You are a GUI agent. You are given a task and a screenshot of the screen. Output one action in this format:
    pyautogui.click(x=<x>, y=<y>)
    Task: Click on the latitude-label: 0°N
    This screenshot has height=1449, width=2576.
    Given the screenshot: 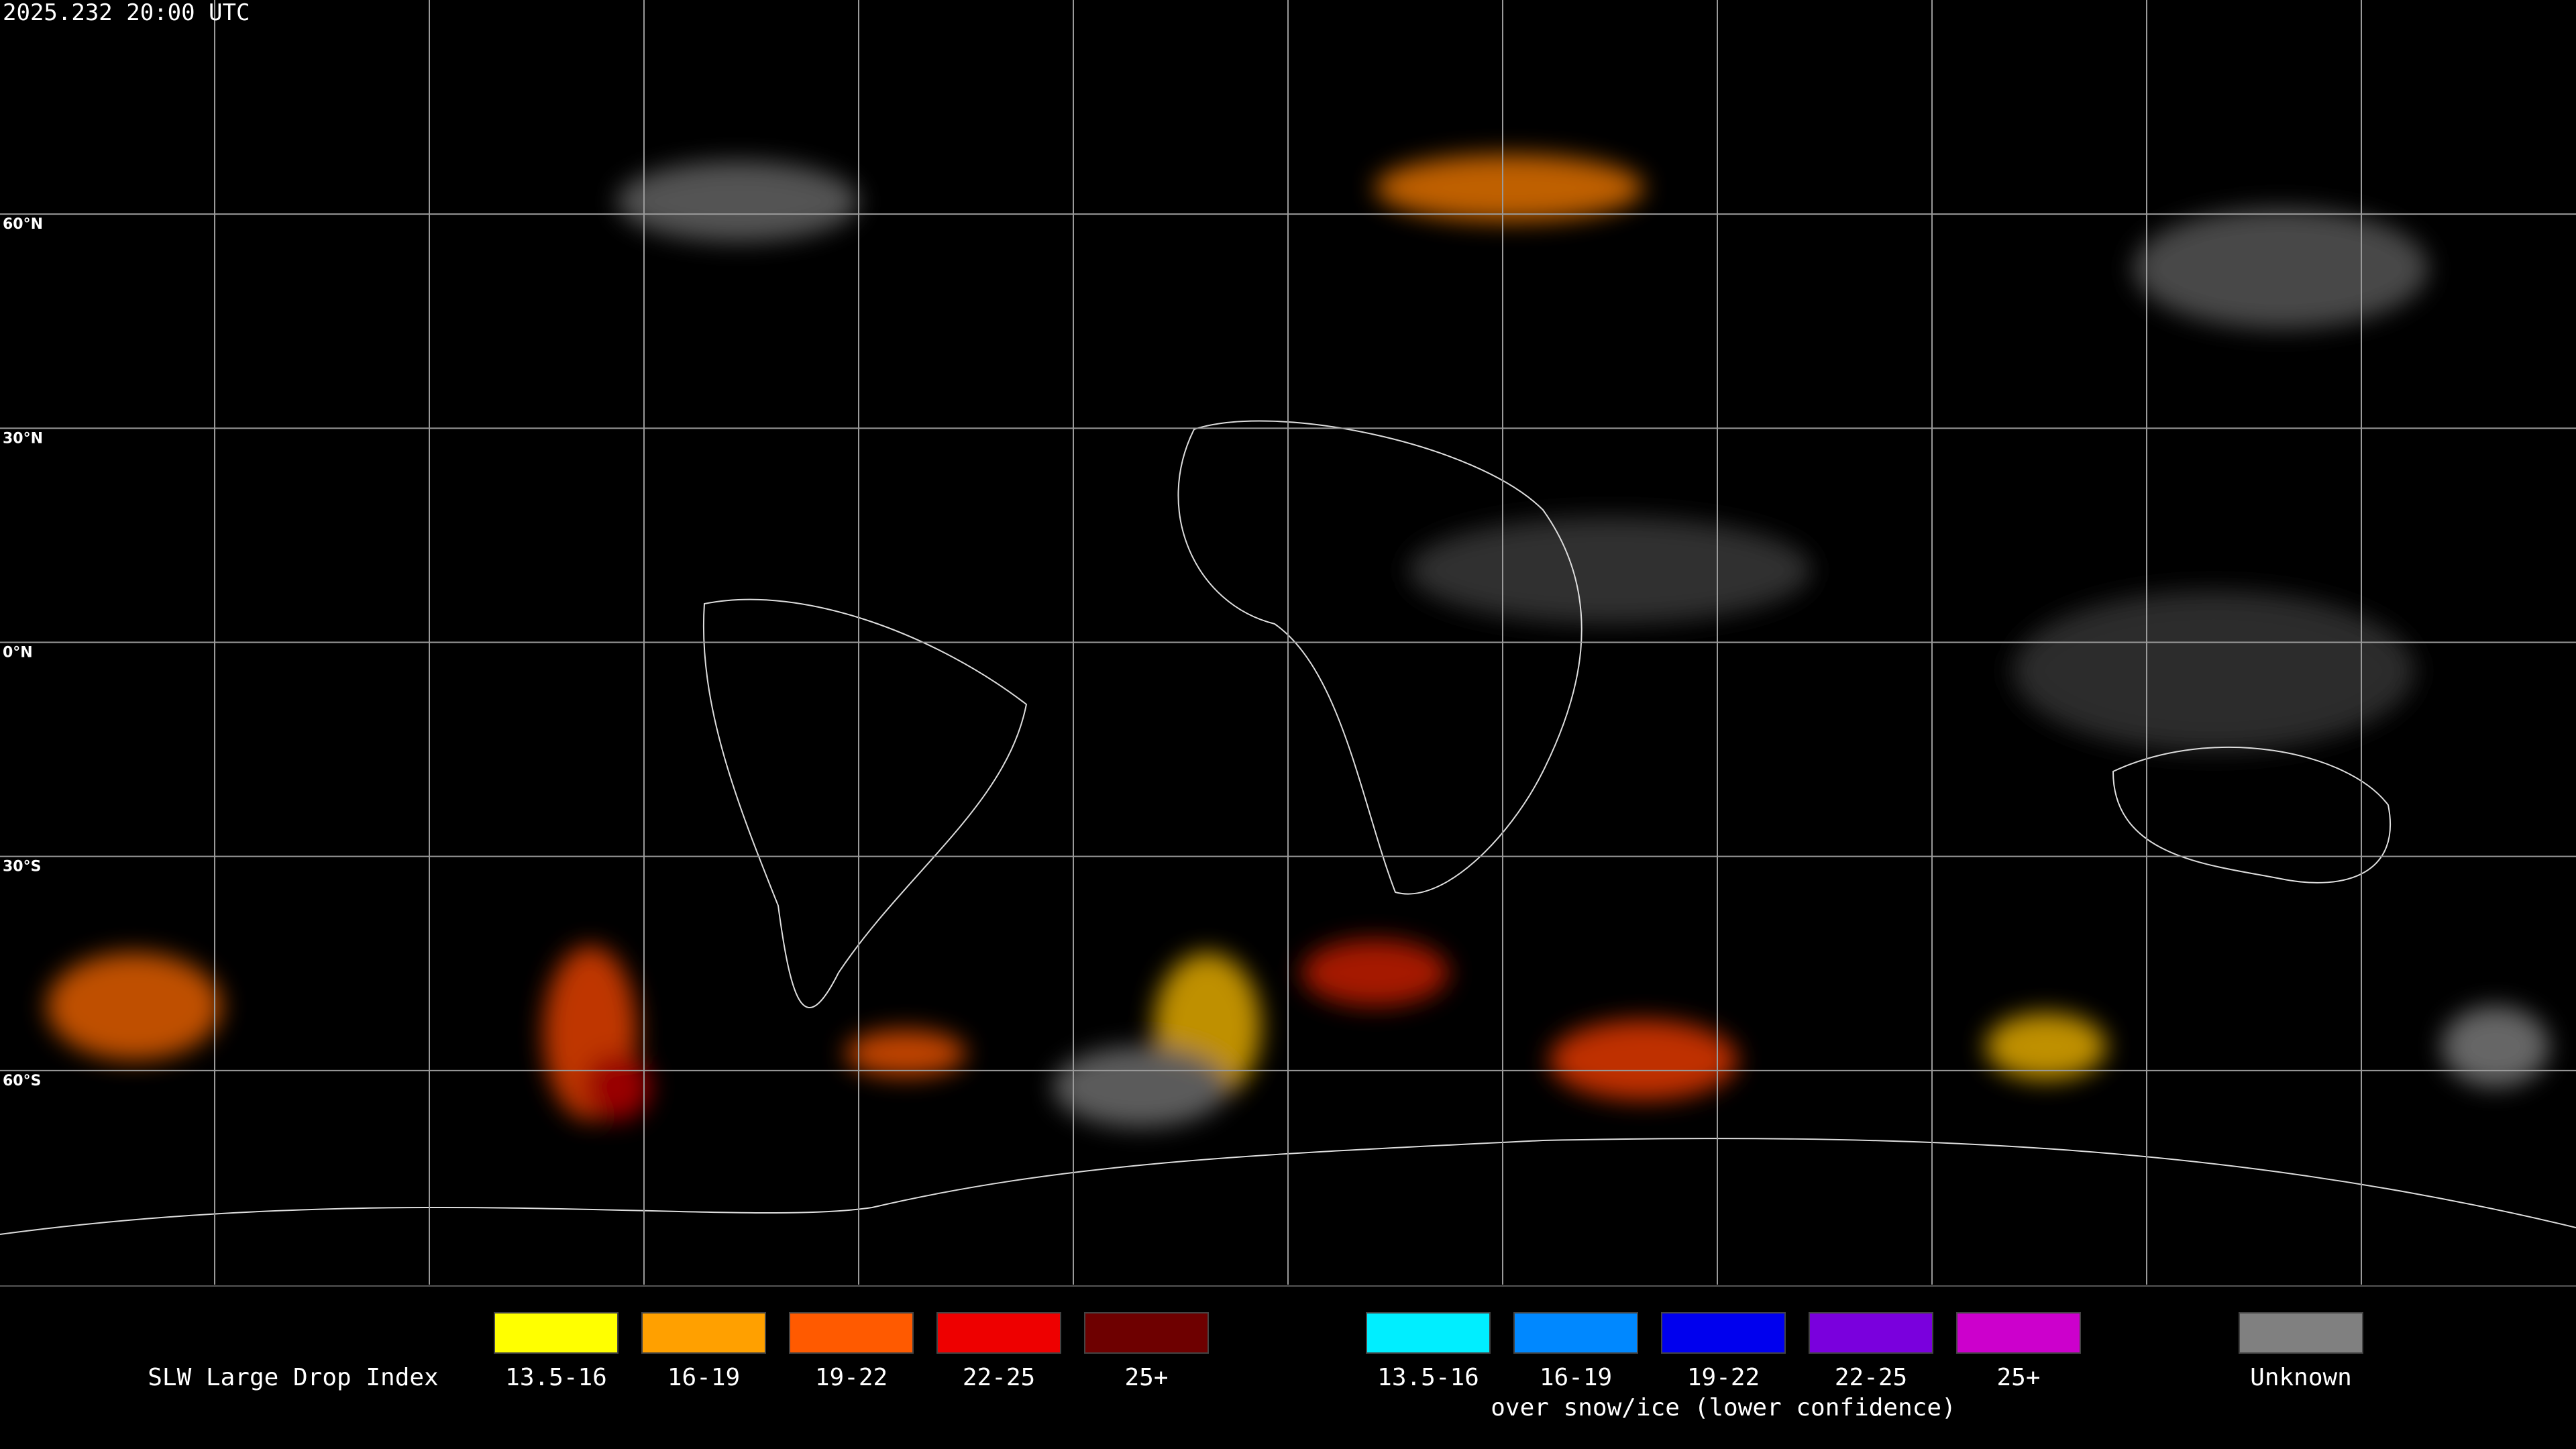 What is the action you would take?
    pyautogui.click(x=18, y=653)
    